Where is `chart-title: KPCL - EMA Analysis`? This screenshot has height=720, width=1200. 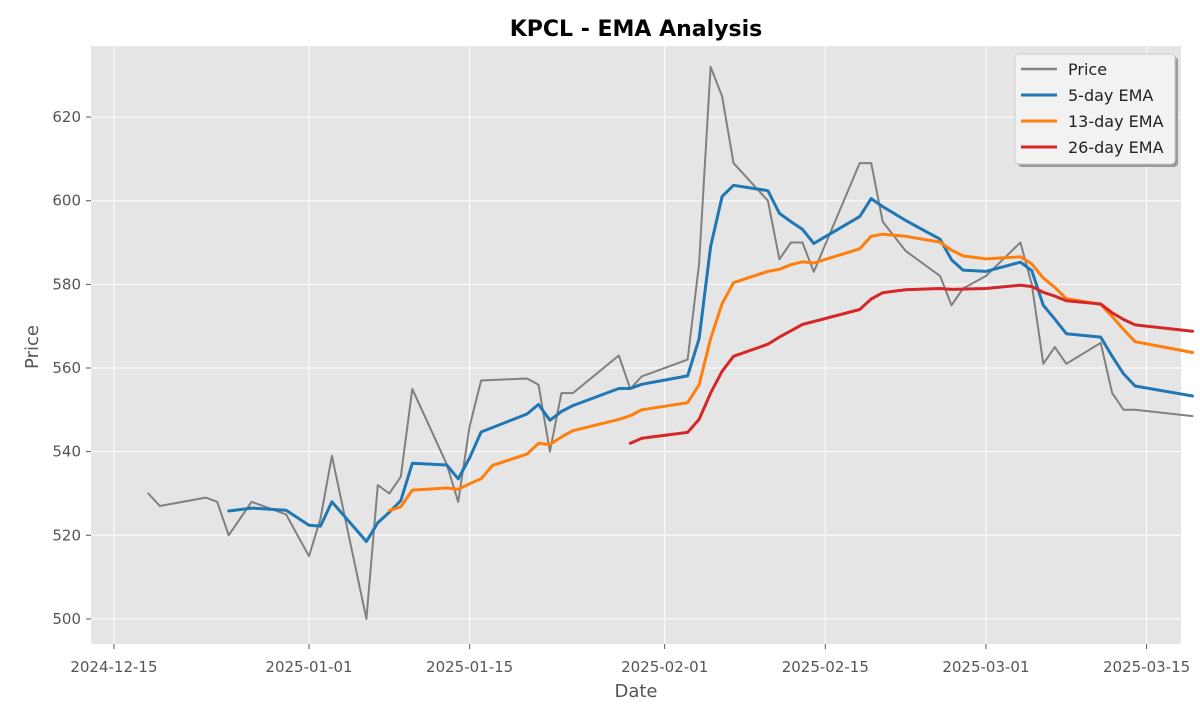
chart-title: KPCL - EMA Analysis is located at coordinates (636, 29).